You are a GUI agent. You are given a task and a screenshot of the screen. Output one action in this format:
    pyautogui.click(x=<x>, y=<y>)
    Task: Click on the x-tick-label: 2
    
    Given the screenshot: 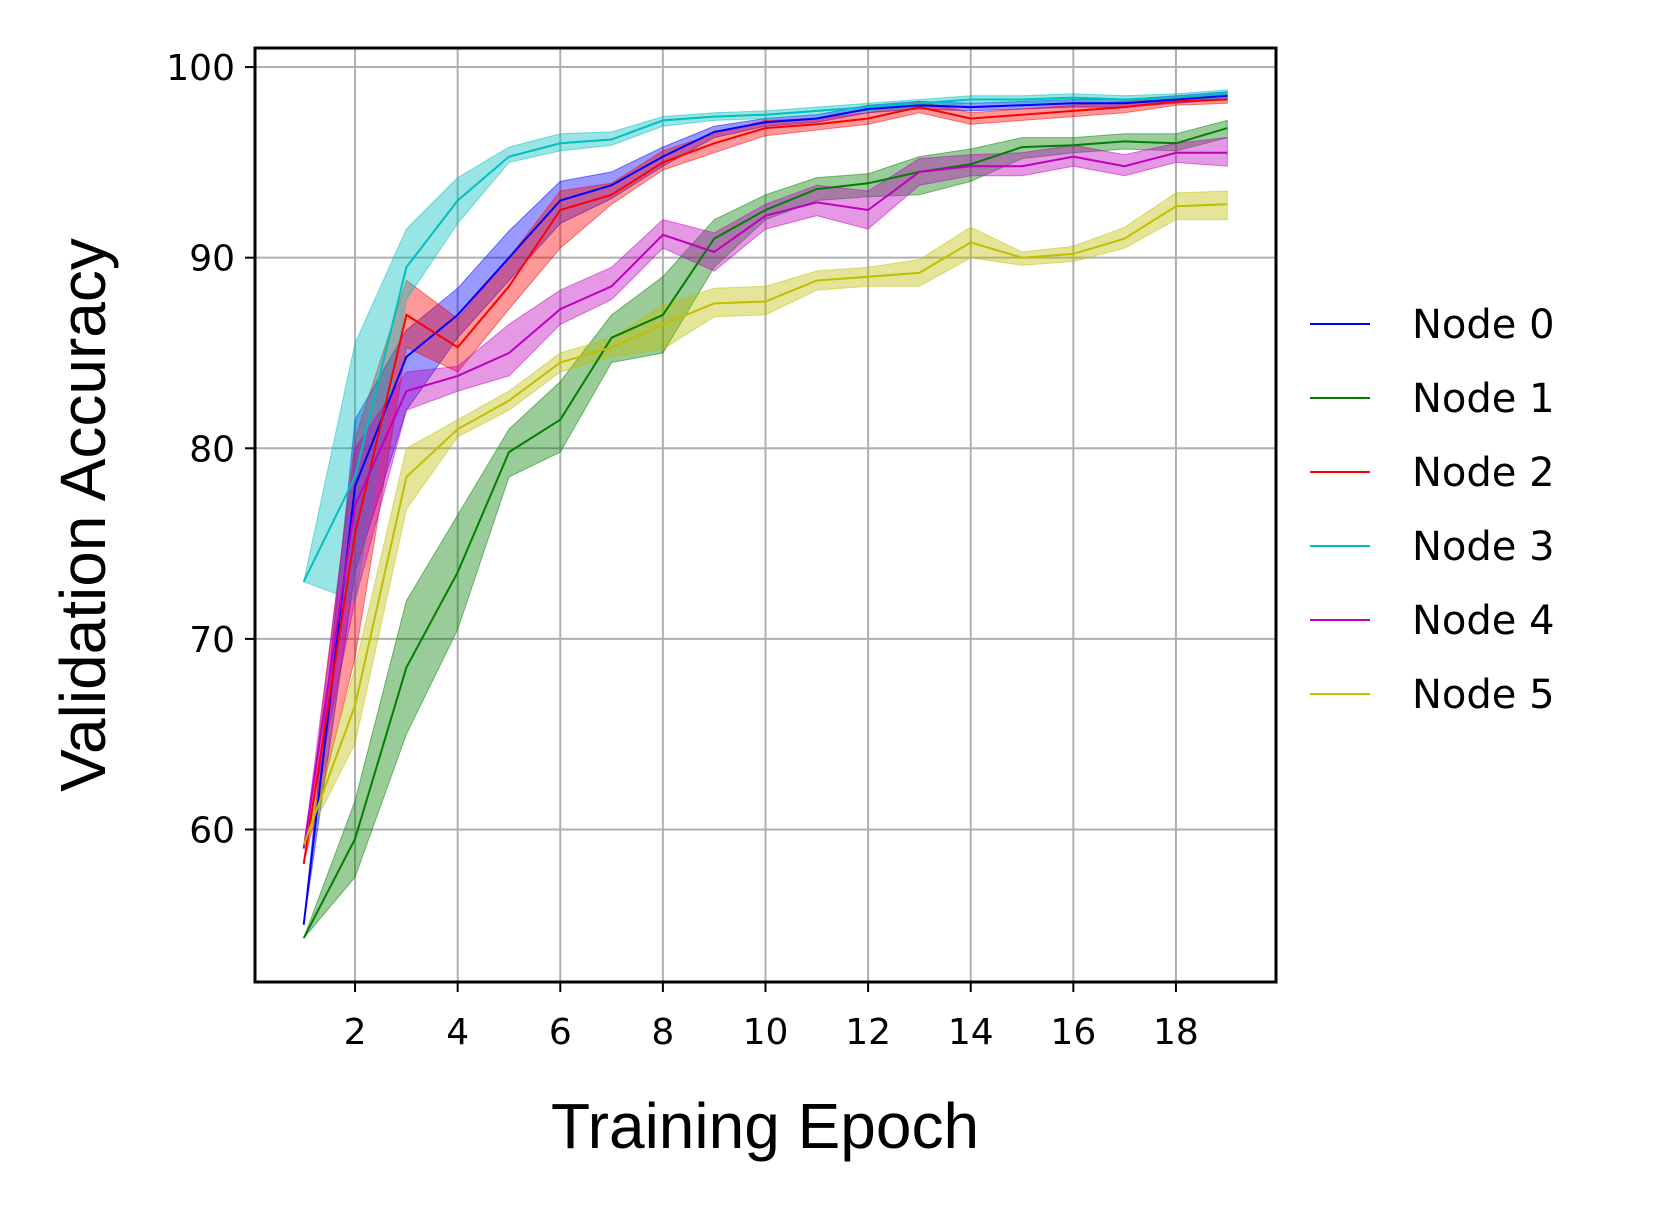 What is the action you would take?
    pyautogui.click(x=355, y=1032)
    